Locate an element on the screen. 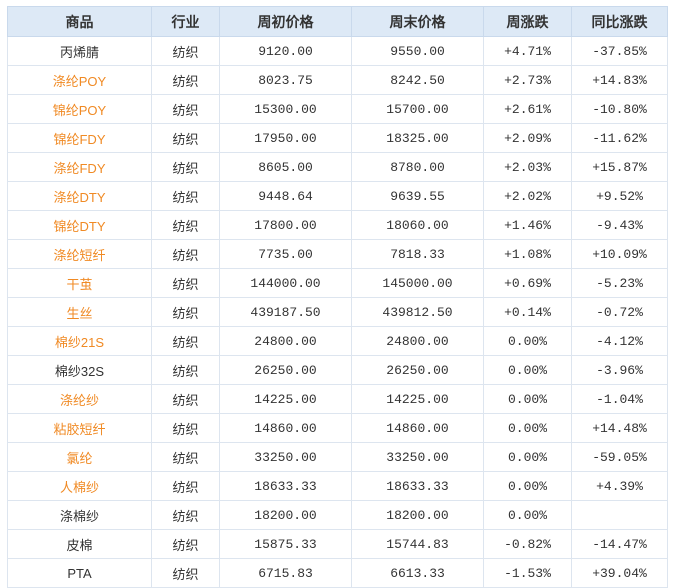 This screenshot has width=675, height=588. table-row: 氯纶 纺织 33250.00 33250.00 0.00% -59.05% is located at coordinates (337, 457).